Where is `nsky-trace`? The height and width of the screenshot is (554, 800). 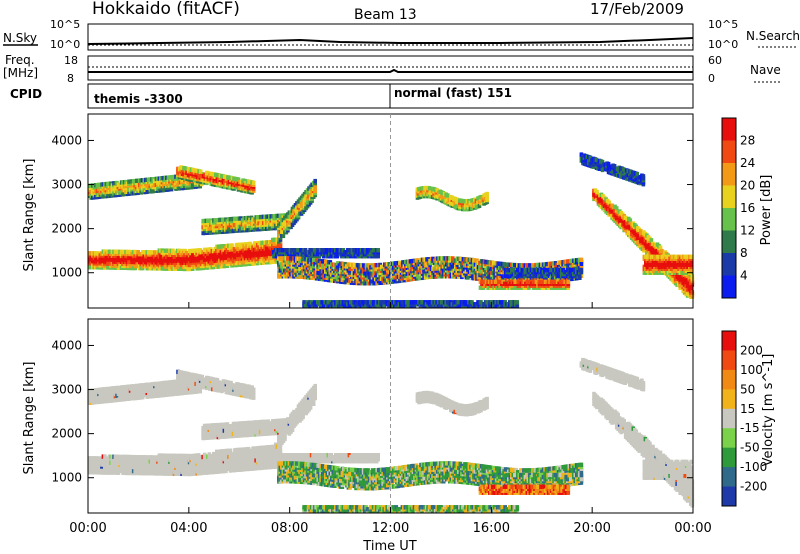 nsky-trace is located at coordinates (390, 41).